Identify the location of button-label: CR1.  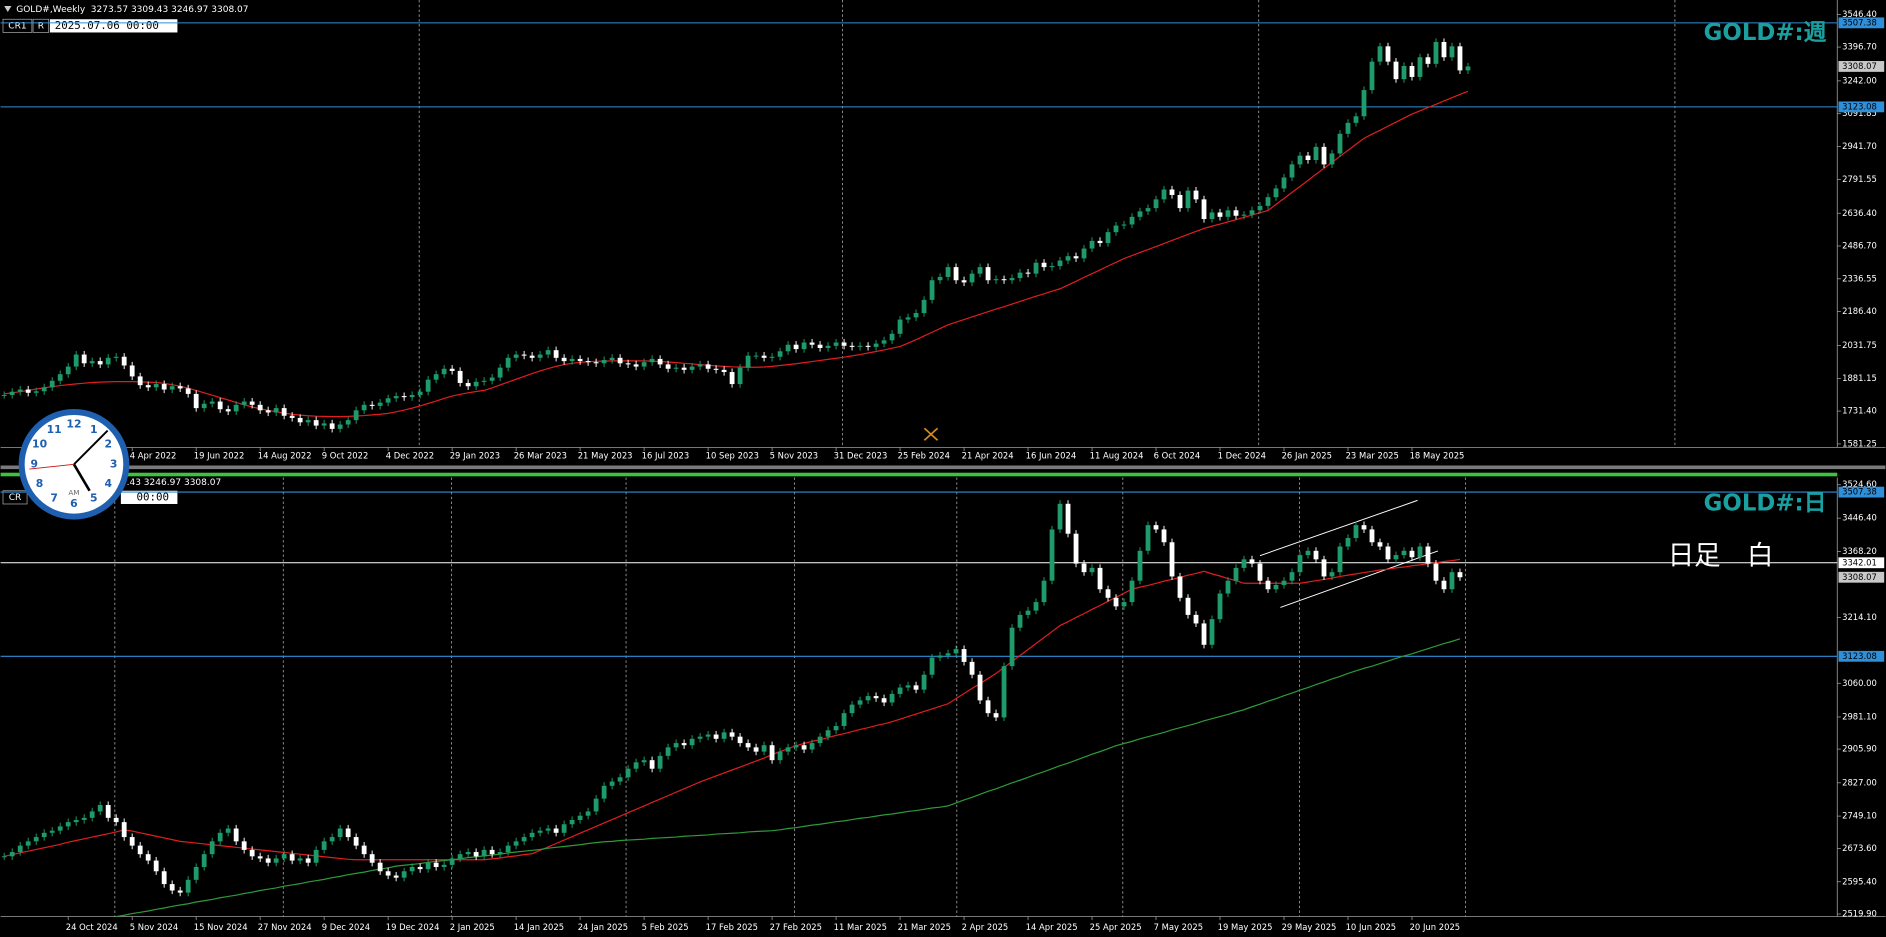
(17, 26).